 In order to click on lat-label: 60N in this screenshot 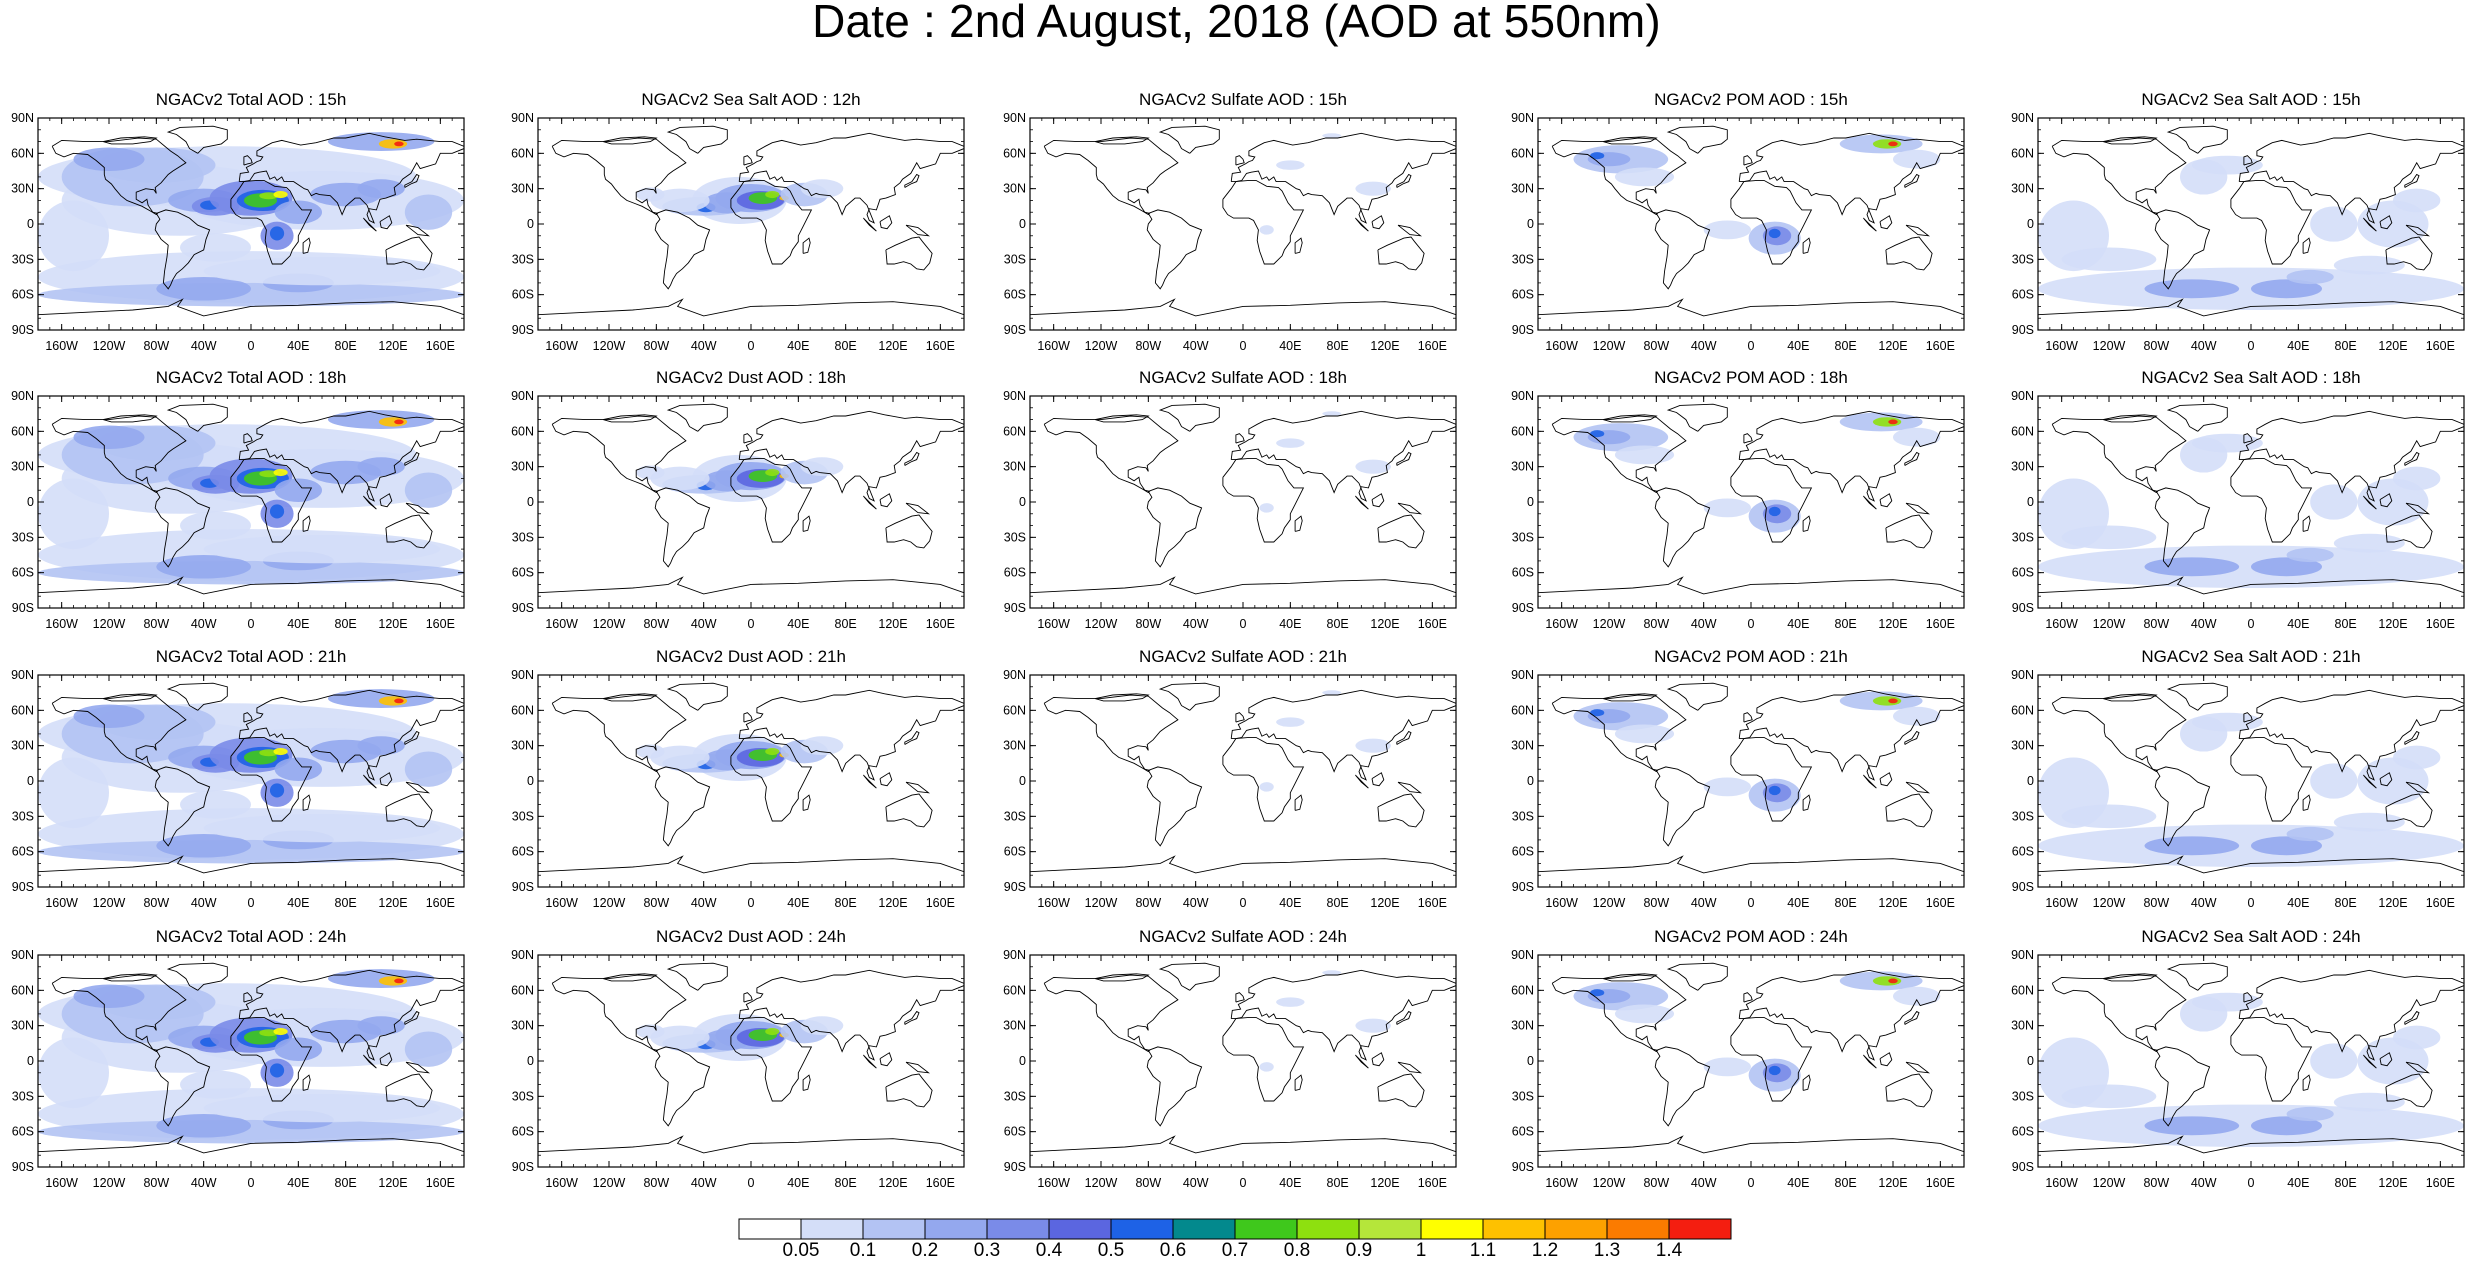, I will do `click(522, 990)`.